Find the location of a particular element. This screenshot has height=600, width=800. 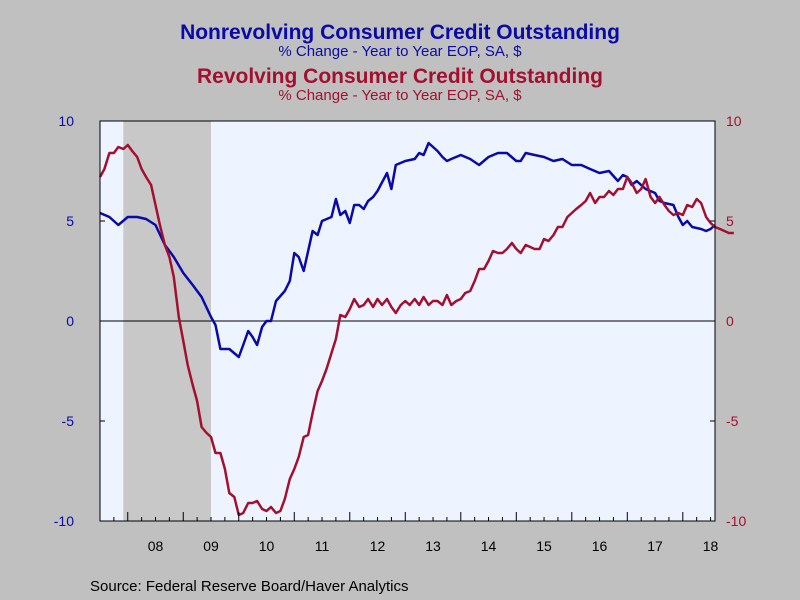

left-y-tick-label: -5 is located at coordinates (68, 421).